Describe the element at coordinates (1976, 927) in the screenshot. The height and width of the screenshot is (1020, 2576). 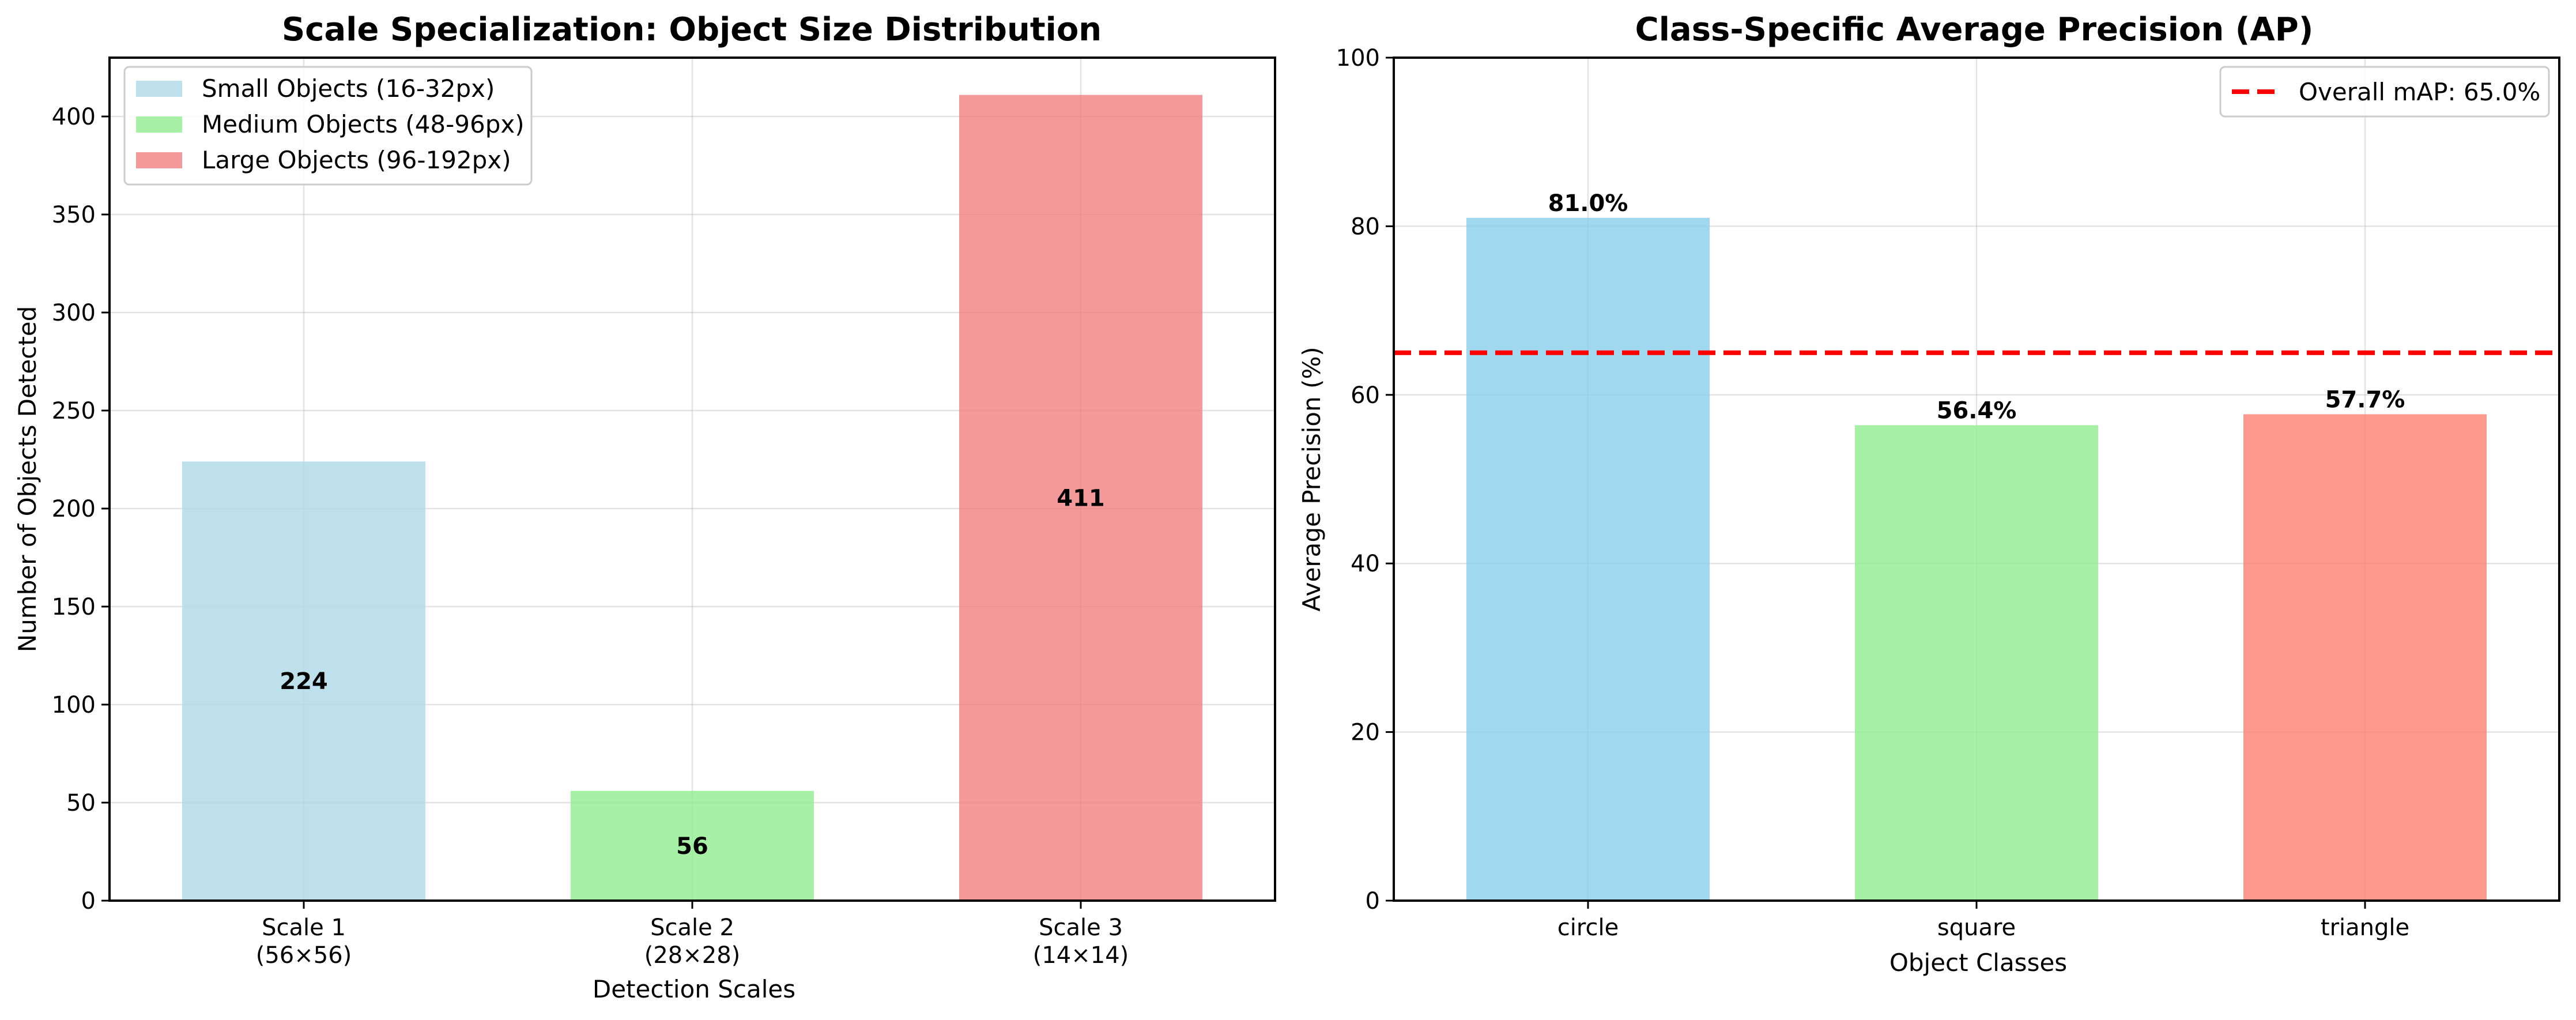
I see `x-tick-label: square` at that location.